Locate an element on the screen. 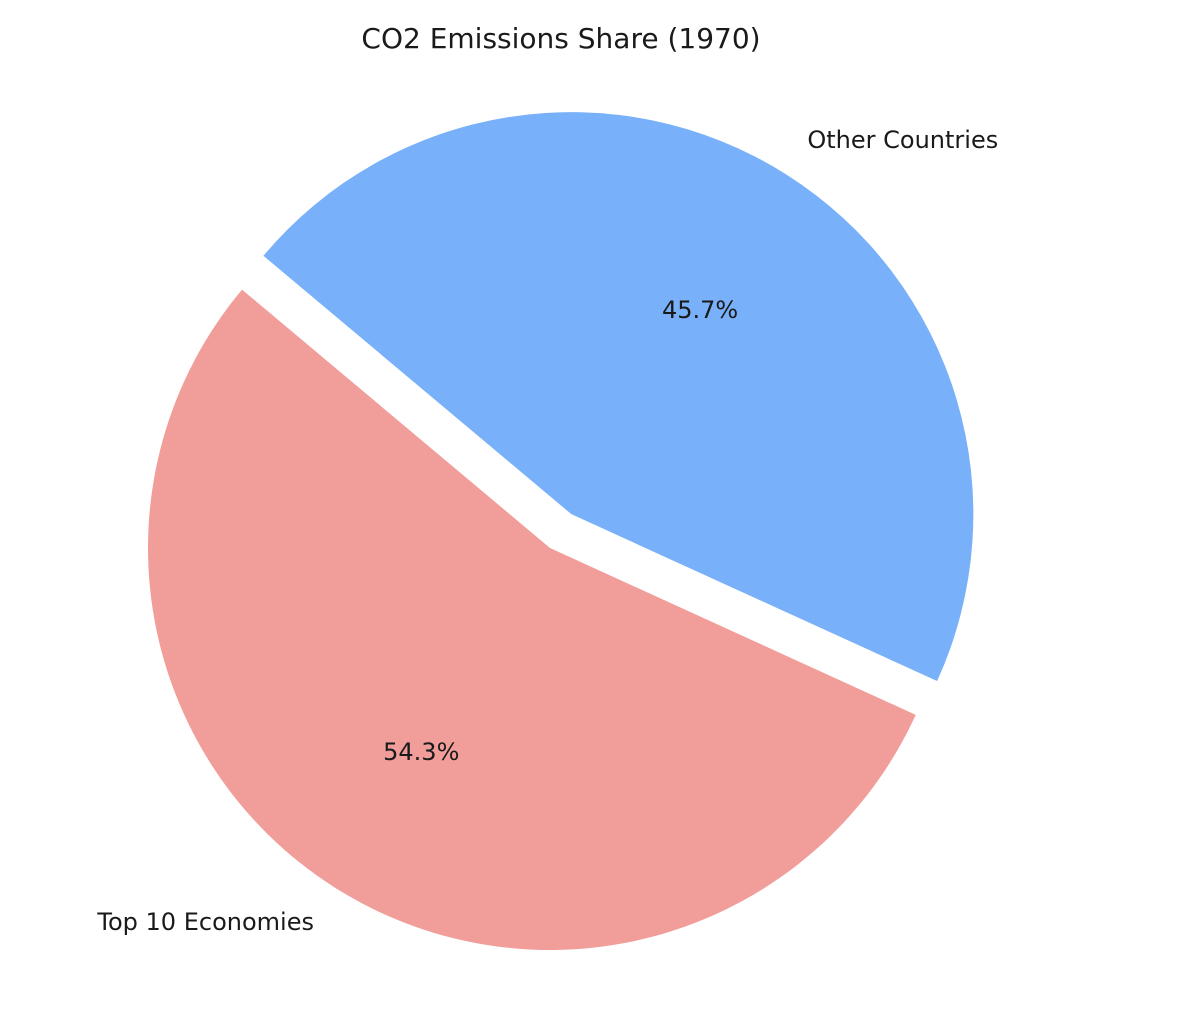 This screenshot has height=1027, width=1196. pie-slice-label: Top 10 Economies is located at coordinates (205, 922).